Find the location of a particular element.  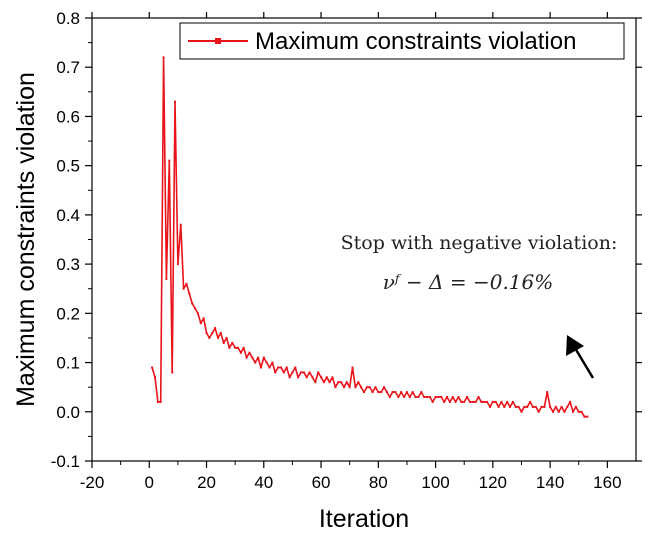

x-tick-label: 160 is located at coordinates (607, 482).